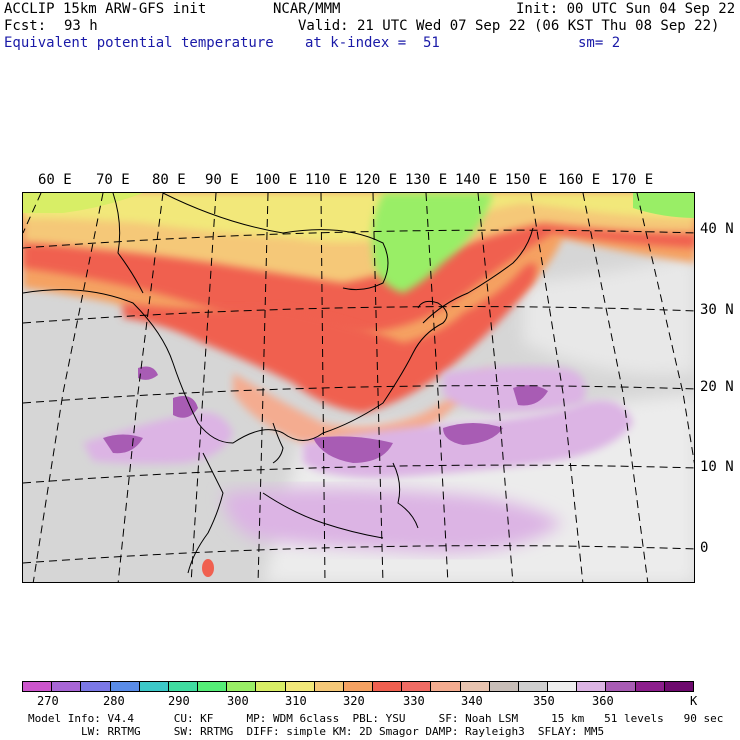 Image resolution: width=740 pixels, height=740 pixels. Describe the element at coordinates (526, 180) in the screenshot. I see `lon-label: 150 E` at that location.